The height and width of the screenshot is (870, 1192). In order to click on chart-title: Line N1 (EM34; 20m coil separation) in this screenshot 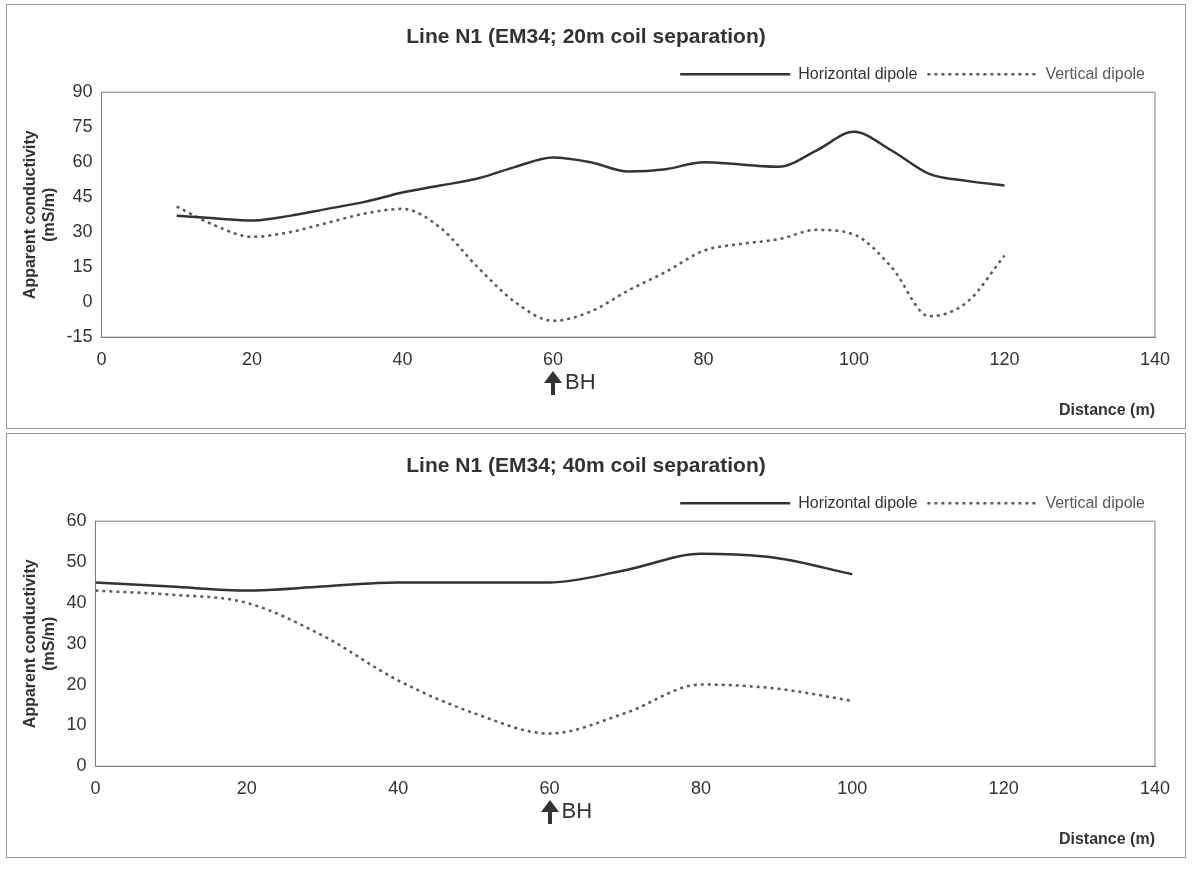, I will do `click(586, 36)`.